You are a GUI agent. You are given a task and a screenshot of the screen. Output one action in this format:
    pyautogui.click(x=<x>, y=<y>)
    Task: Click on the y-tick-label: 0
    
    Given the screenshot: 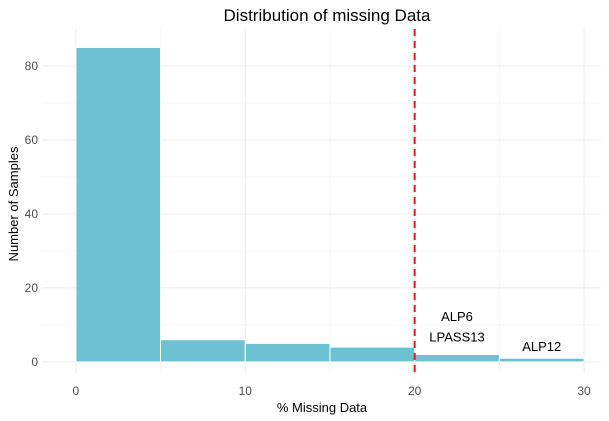 What is the action you would take?
    pyautogui.click(x=34, y=362)
    